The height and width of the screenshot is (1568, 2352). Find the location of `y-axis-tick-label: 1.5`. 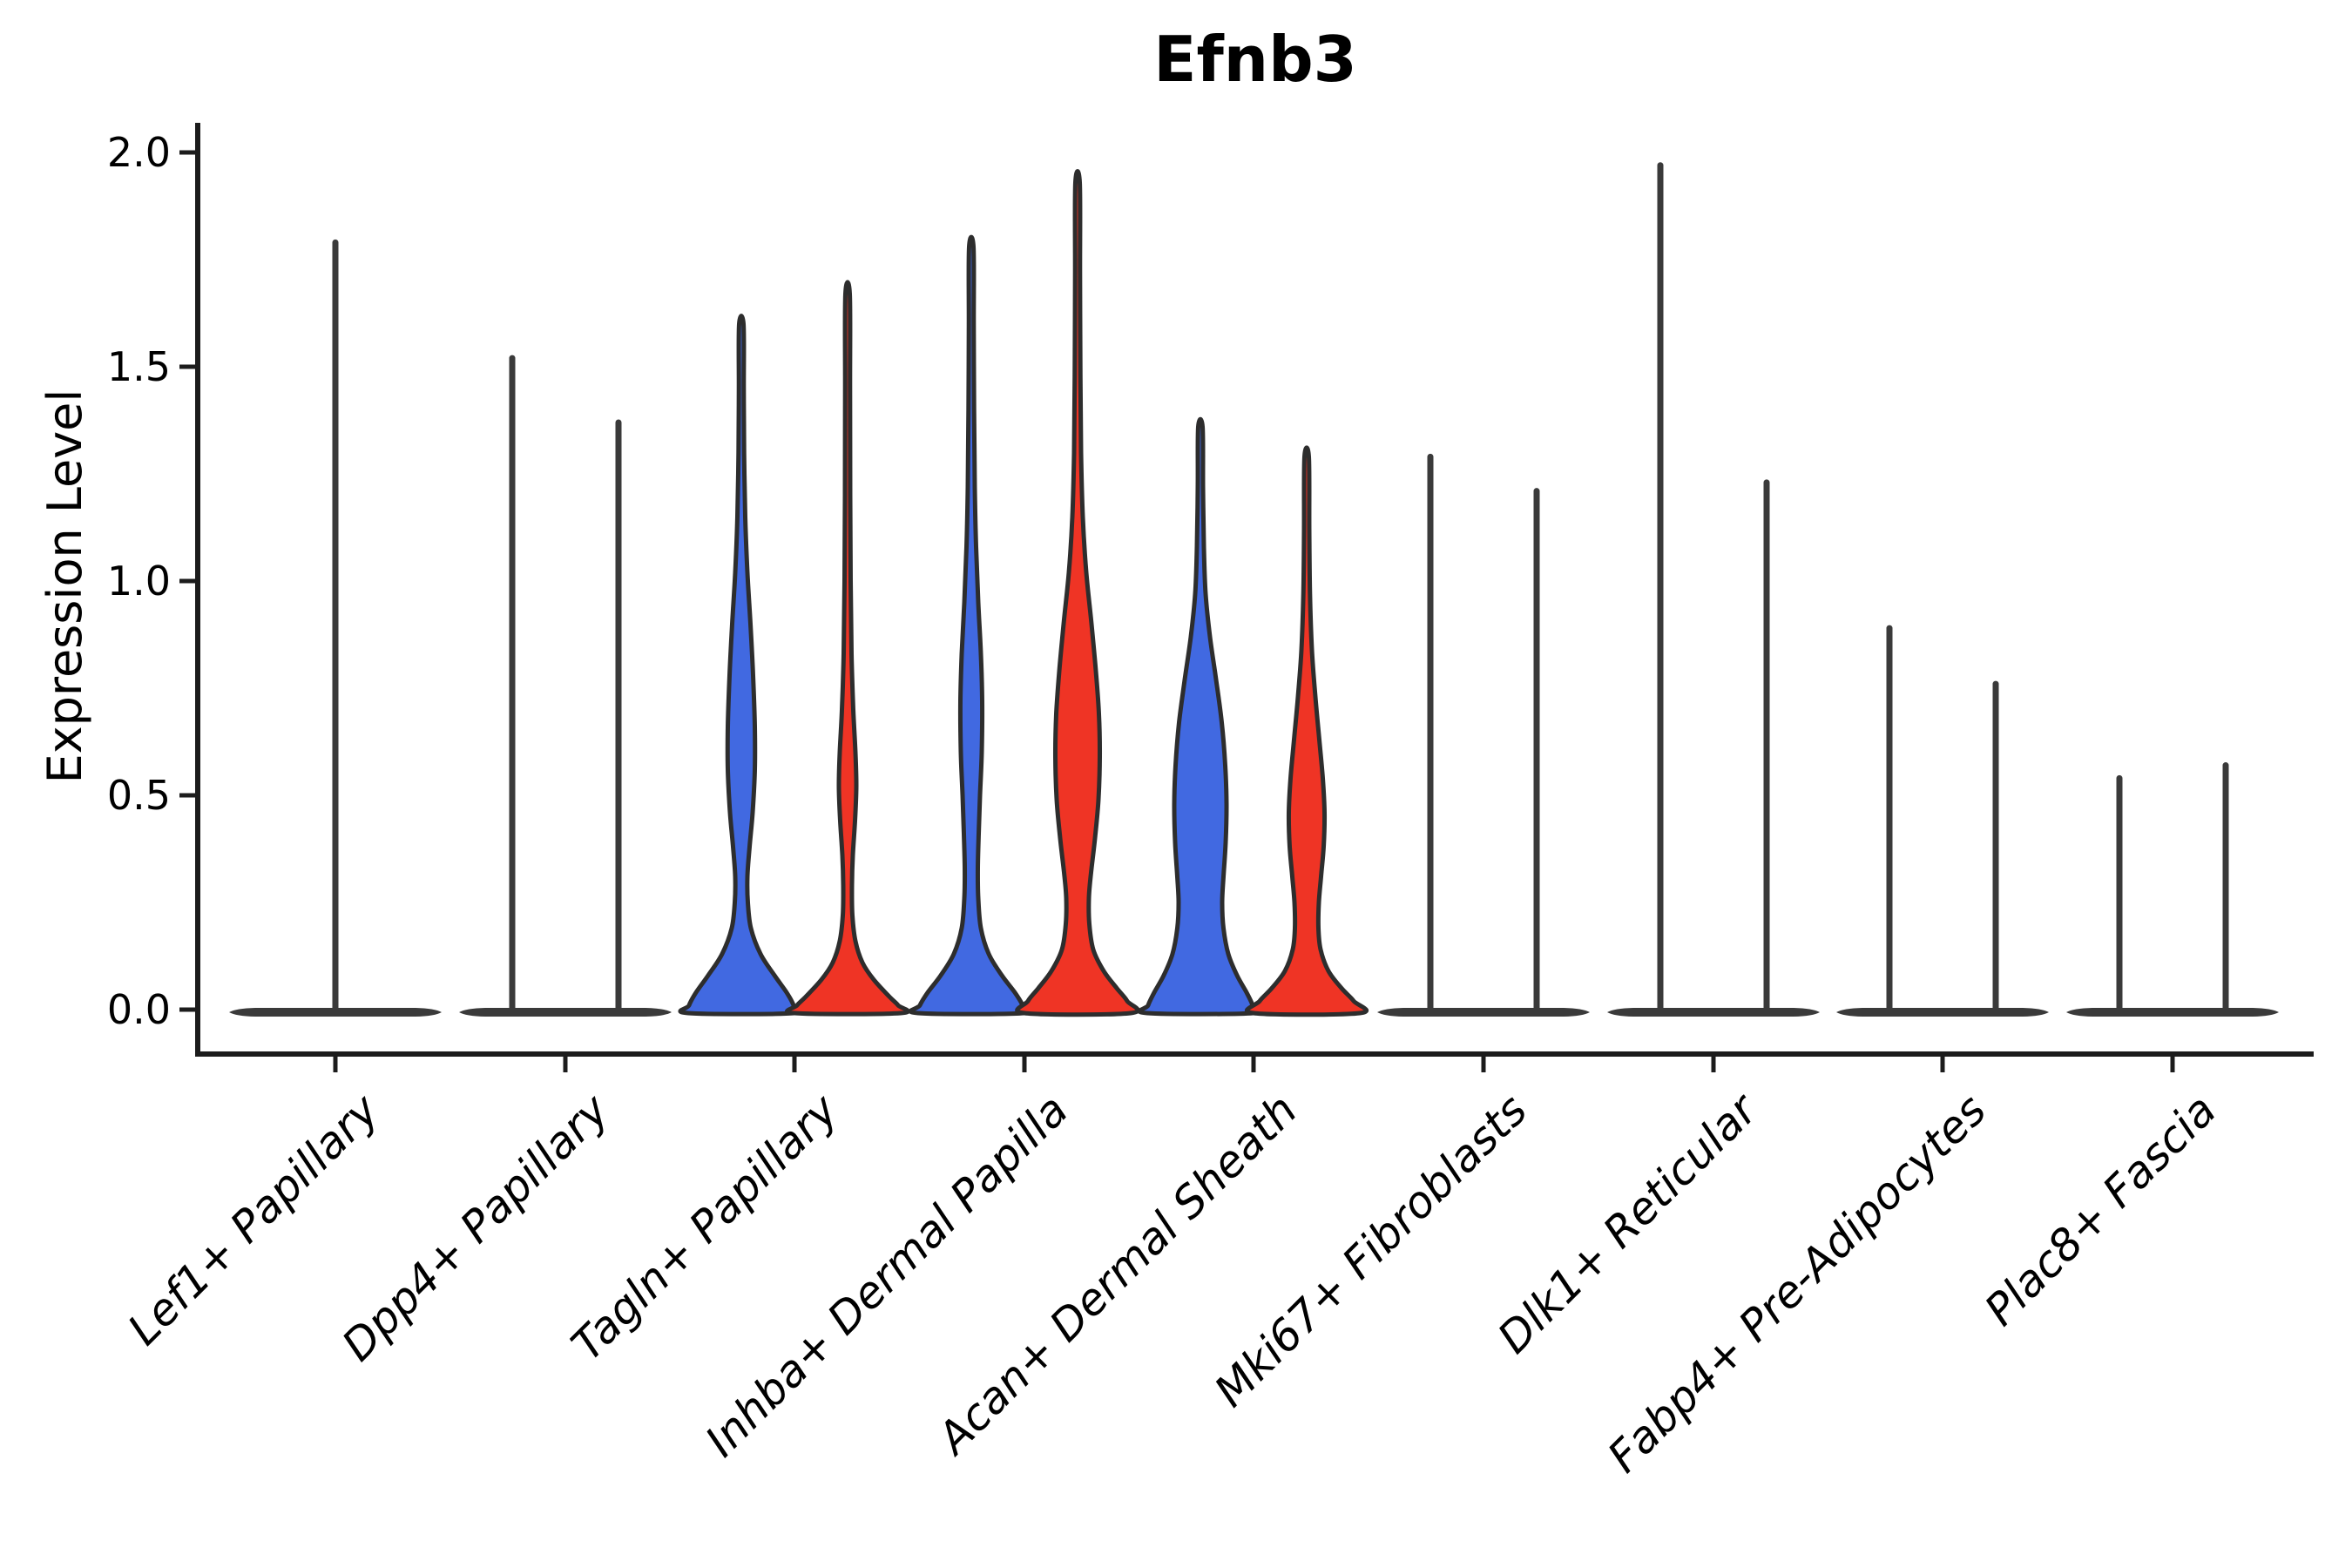

y-axis-tick-label: 1.5 is located at coordinates (138, 366).